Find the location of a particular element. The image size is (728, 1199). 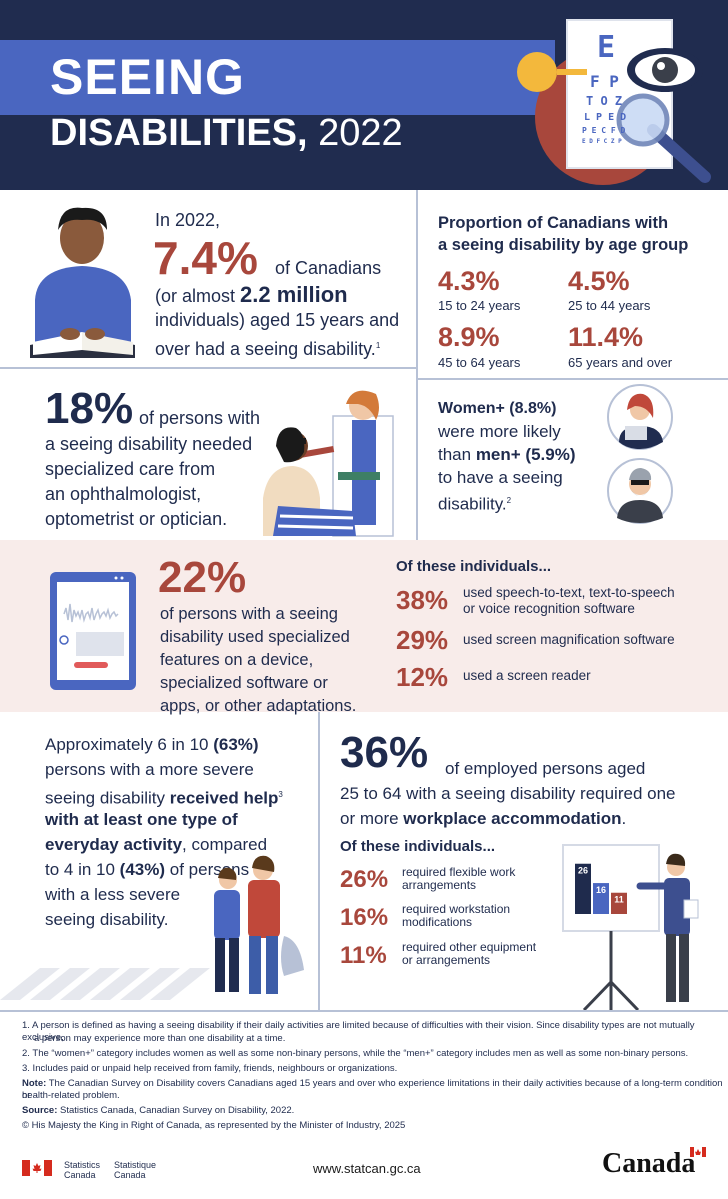

canada-wordmark: Canada is located at coordinates (649, 1163).